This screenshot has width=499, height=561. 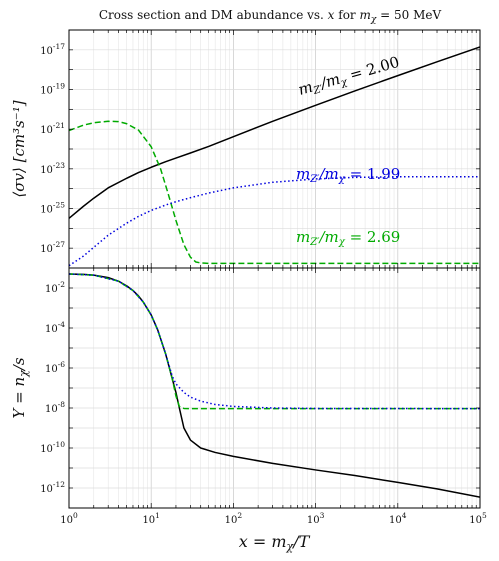 What do you see at coordinates (346, 15) in the screenshot?
I see `title-part-2: for` at bounding box center [346, 15].